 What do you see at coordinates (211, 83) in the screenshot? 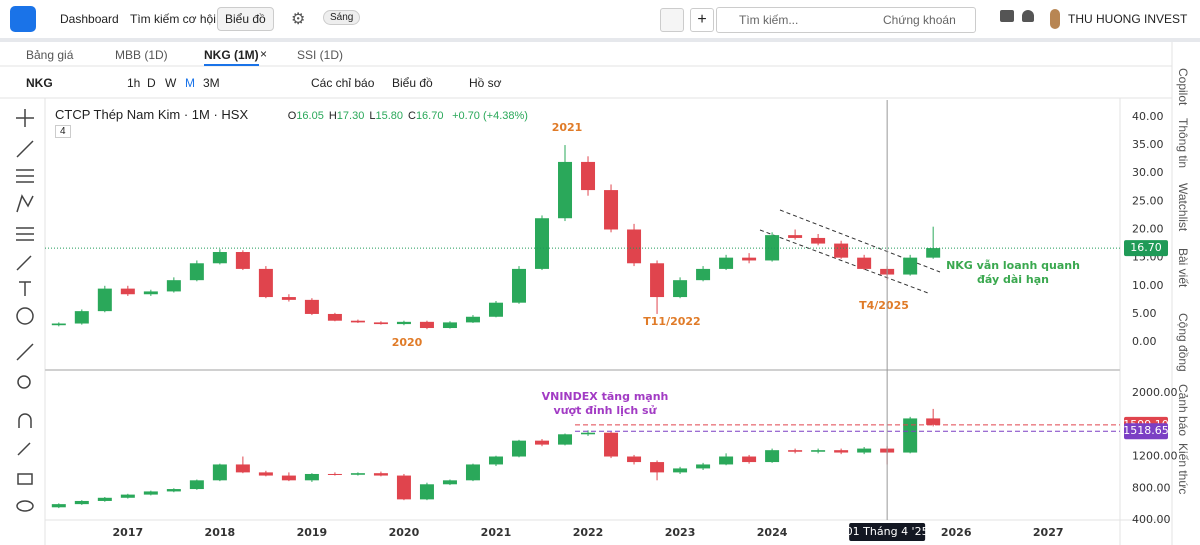
I see `interval: 3M` at bounding box center [211, 83].